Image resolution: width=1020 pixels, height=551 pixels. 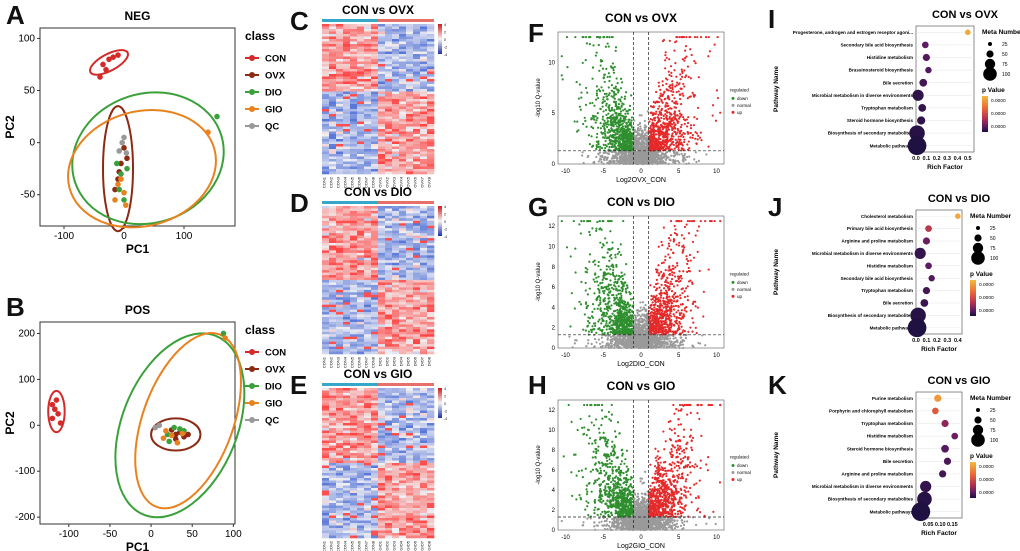 I want to click on point-con, so click(x=52, y=404).